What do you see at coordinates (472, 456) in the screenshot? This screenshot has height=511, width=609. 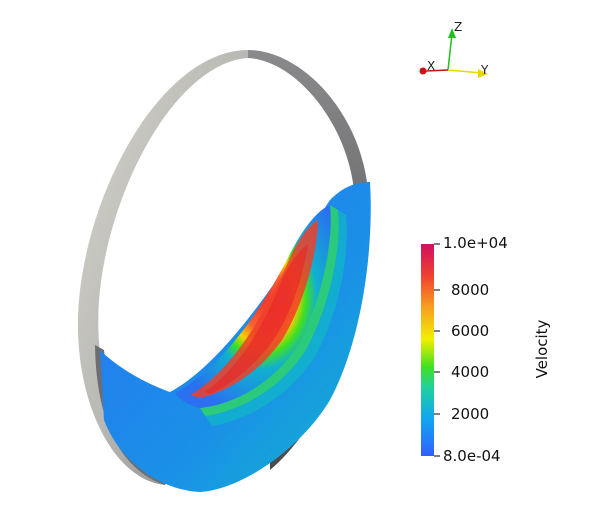 I see `colorbar-min-label: 8.0e-04` at bounding box center [472, 456].